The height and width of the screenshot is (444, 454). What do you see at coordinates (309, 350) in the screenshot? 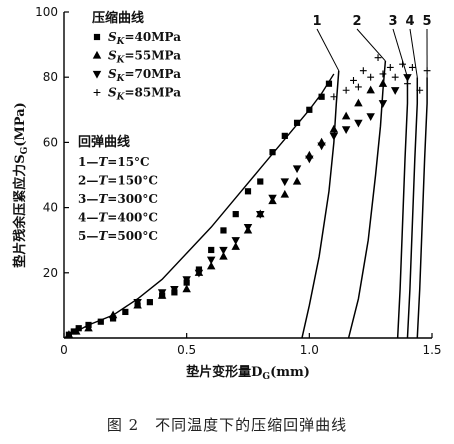
I see `x-tick-label: 1.0` at bounding box center [309, 350].